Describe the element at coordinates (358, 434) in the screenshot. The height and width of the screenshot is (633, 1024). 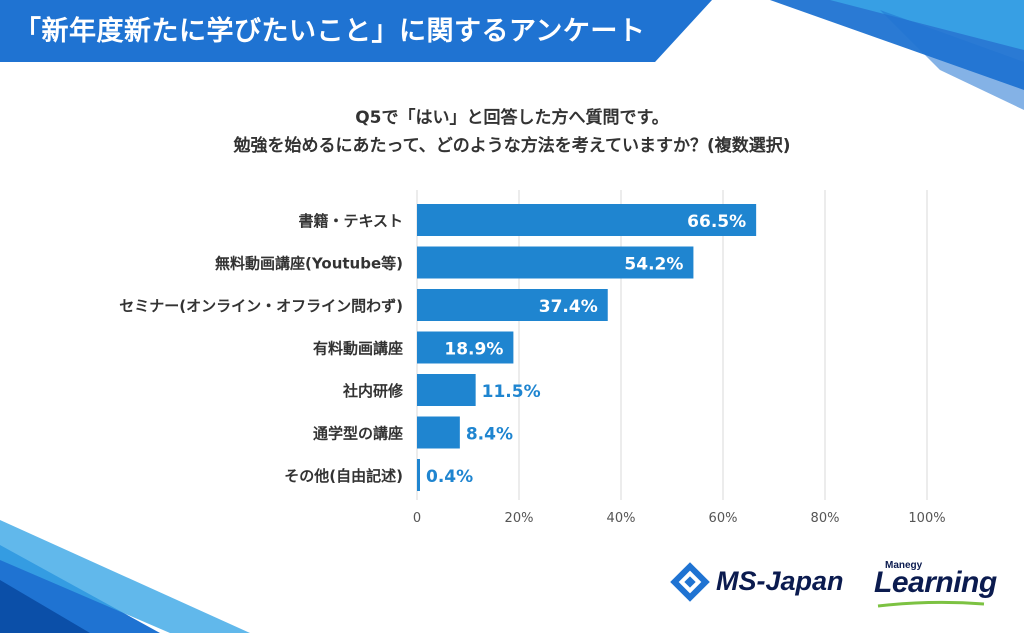
I see `category-label: 通学型の講座` at that location.